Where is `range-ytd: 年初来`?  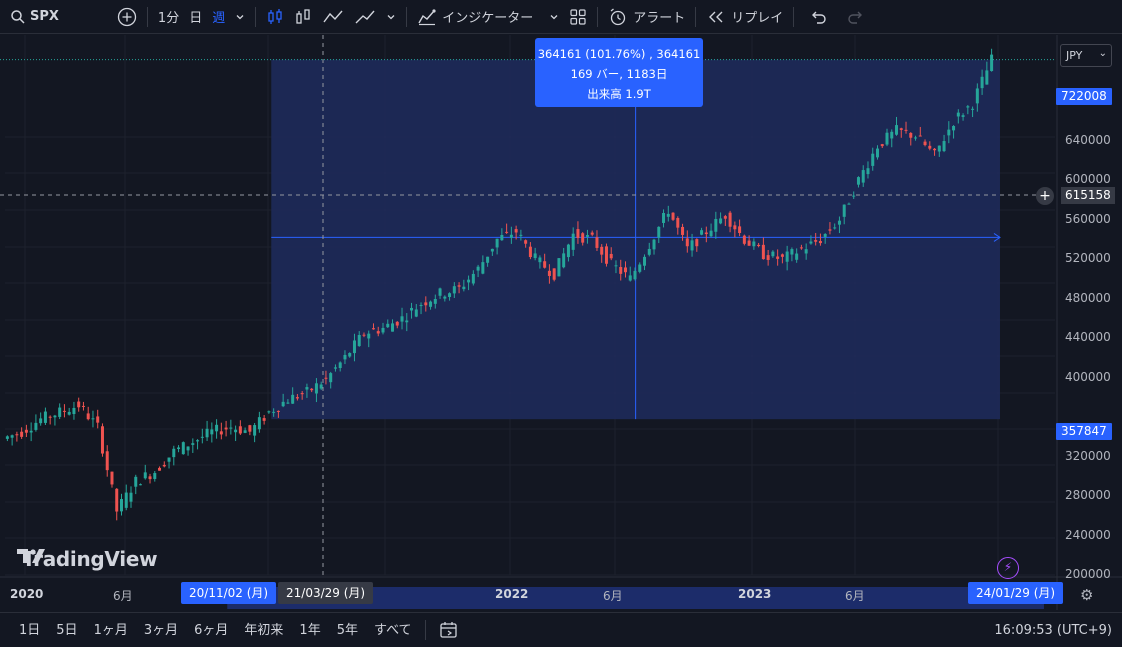 range-ytd: 年初来 is located at coordinates (264, 630).